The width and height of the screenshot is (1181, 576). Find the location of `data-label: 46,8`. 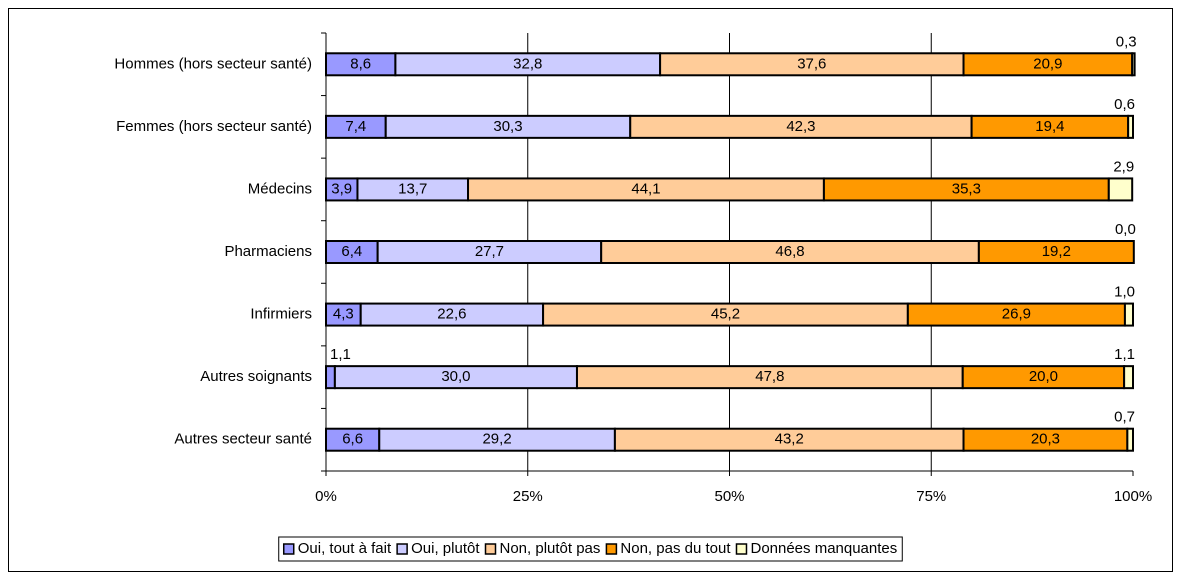

data-label: 46,8 is located at coordinates (789, 251).